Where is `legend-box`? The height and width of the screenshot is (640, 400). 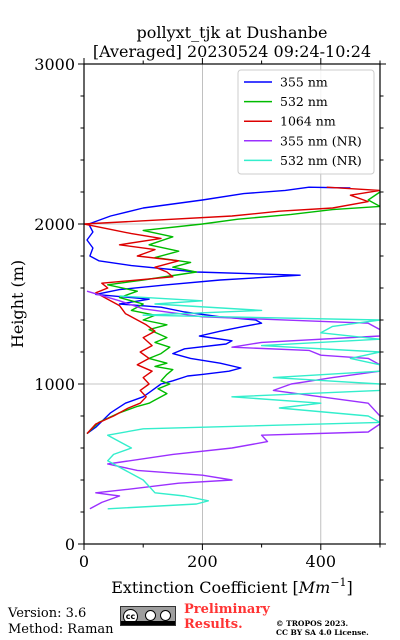 legend-box is located at coordinates (306, 122).